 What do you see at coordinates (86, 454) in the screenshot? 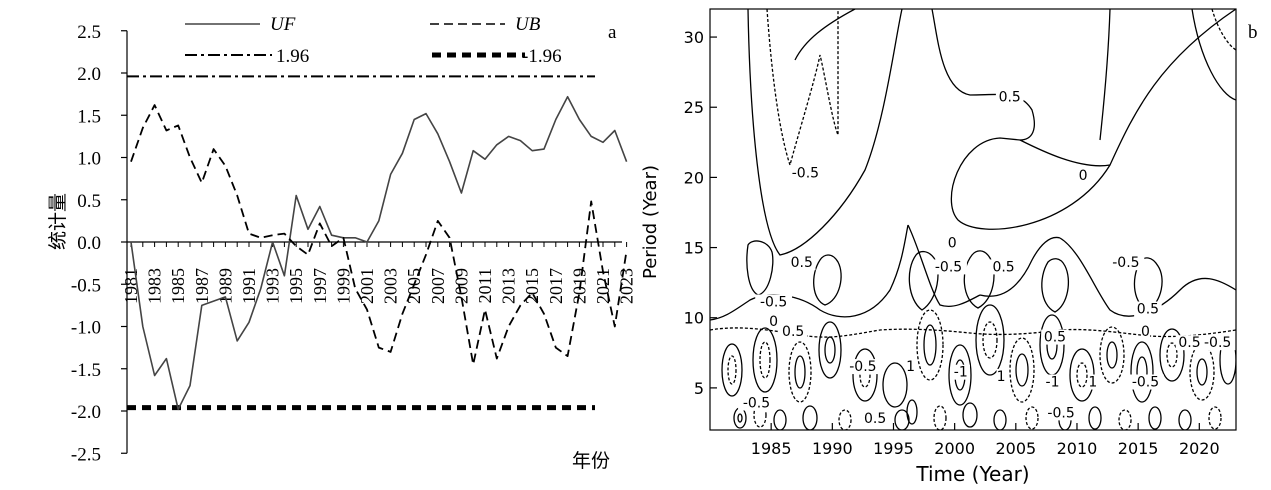
I see `y-tick-label: -2.5` at bounding box center [86, 454].